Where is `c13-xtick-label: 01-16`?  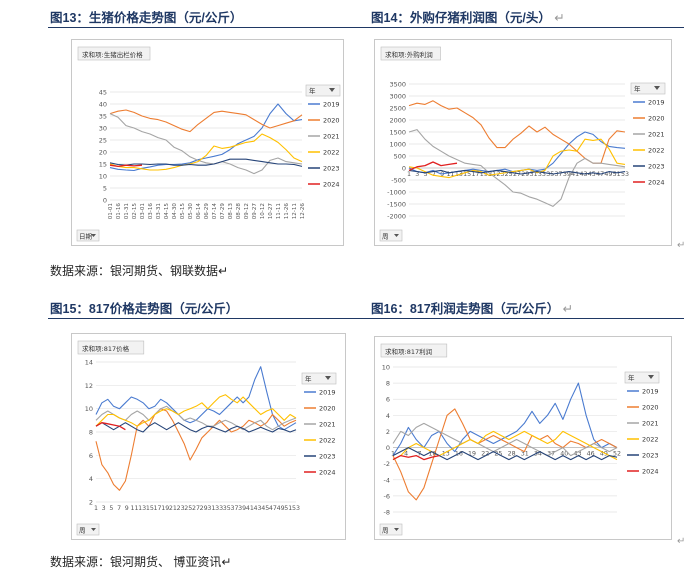 c13-xtick-label: 01-16 is located at coordinates (119, 211).